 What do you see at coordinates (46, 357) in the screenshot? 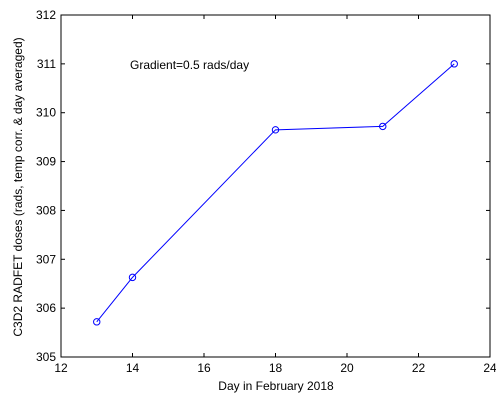
I see `y-tick-label: 305` at bounding box center [46, 357].